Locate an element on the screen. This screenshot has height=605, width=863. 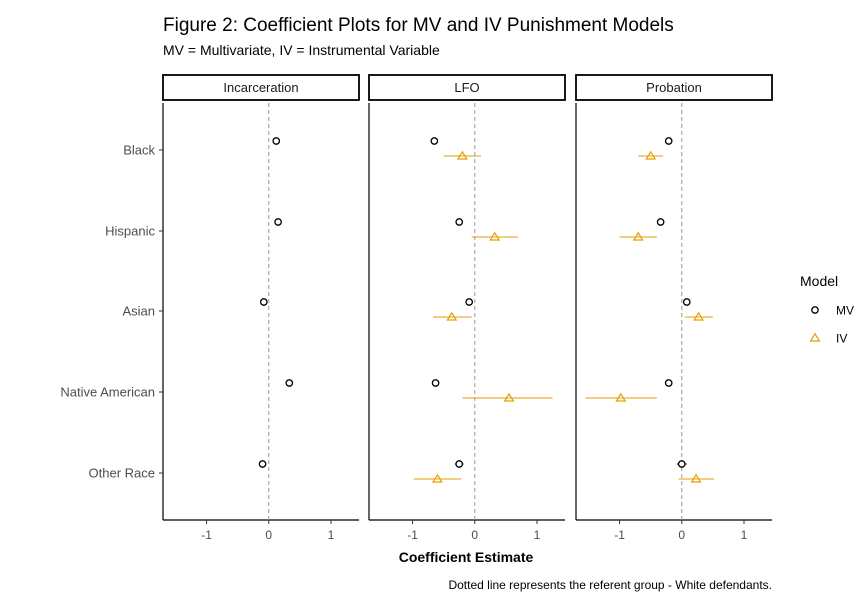
data-point-iv-lfo-other-race is located at coordinates (437, 478).